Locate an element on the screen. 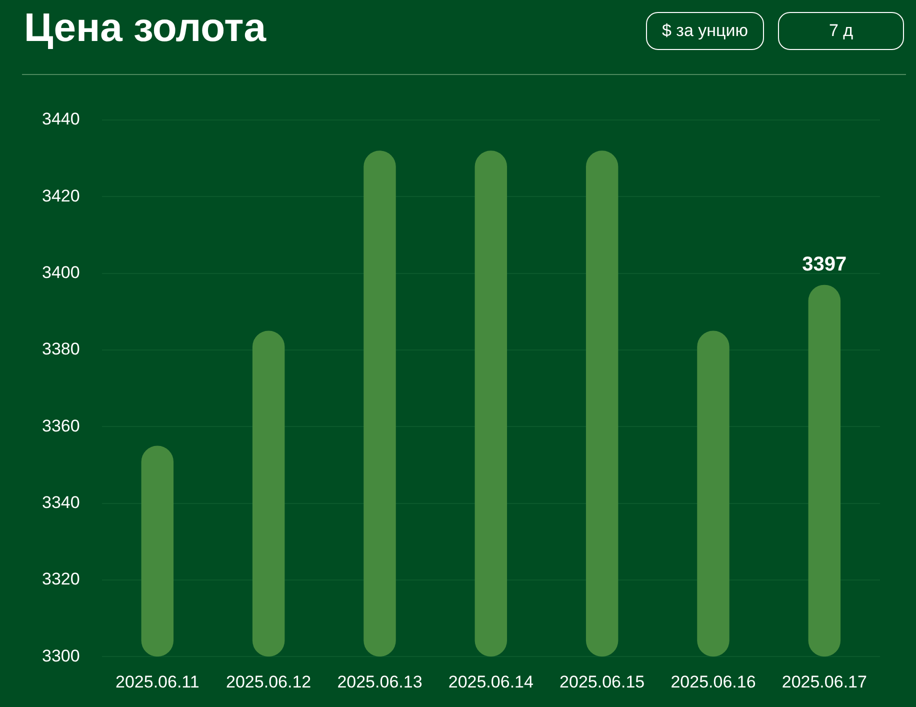 The height and width of the screenshot is (707, 916). y-tick-label: 3320 is located at coordinates (61, 579).